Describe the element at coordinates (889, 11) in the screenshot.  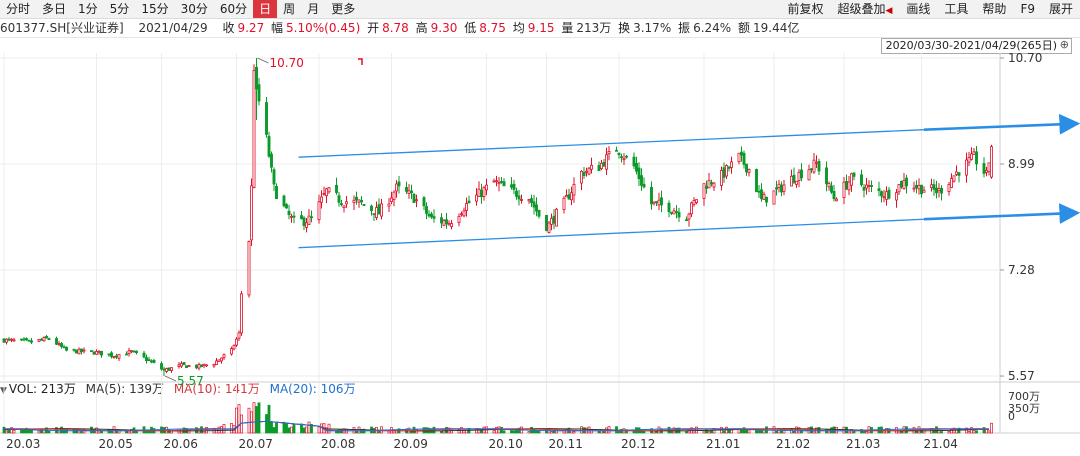
I see `triangle-left-icon: ◀` at that location.